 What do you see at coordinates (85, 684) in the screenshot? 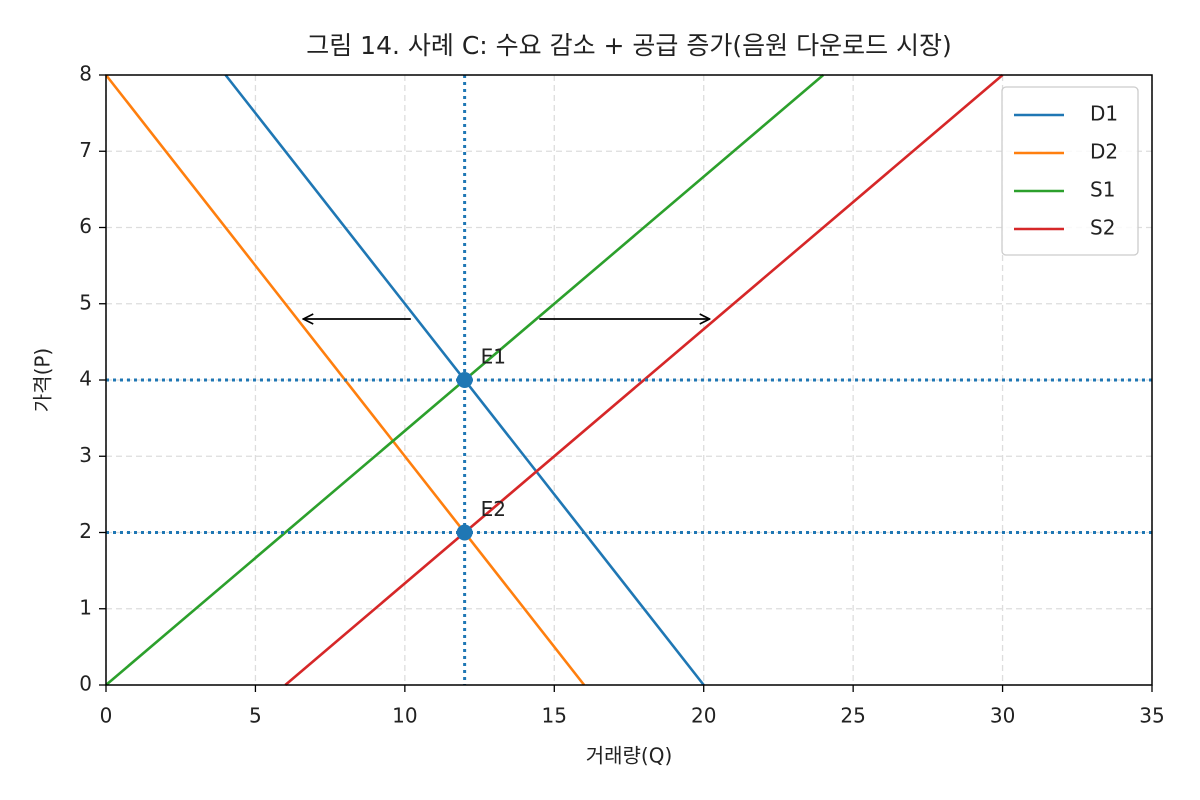
I see `y-tick-label: 0` at bounding box center [85, 684].